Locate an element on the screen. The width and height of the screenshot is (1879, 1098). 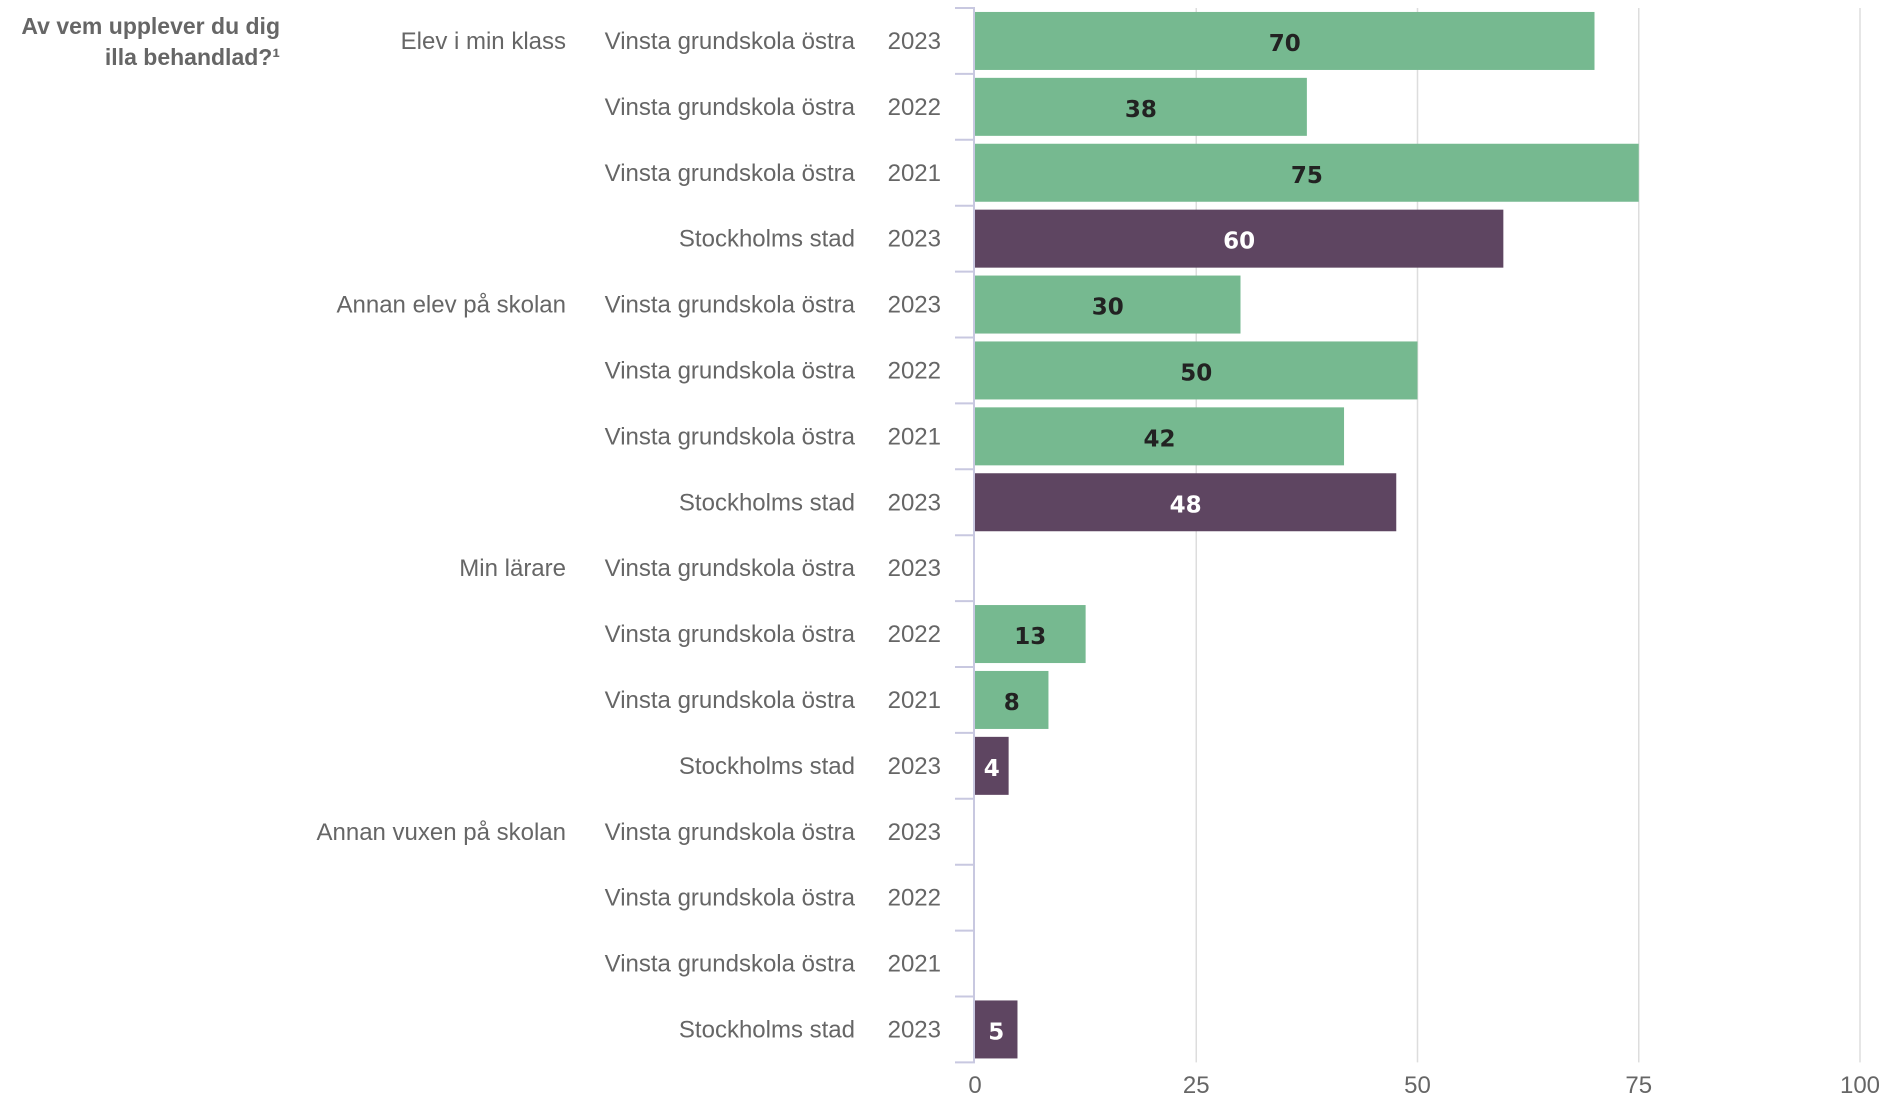
bar-value-label: 42 is located at coordinates (1160, 439).